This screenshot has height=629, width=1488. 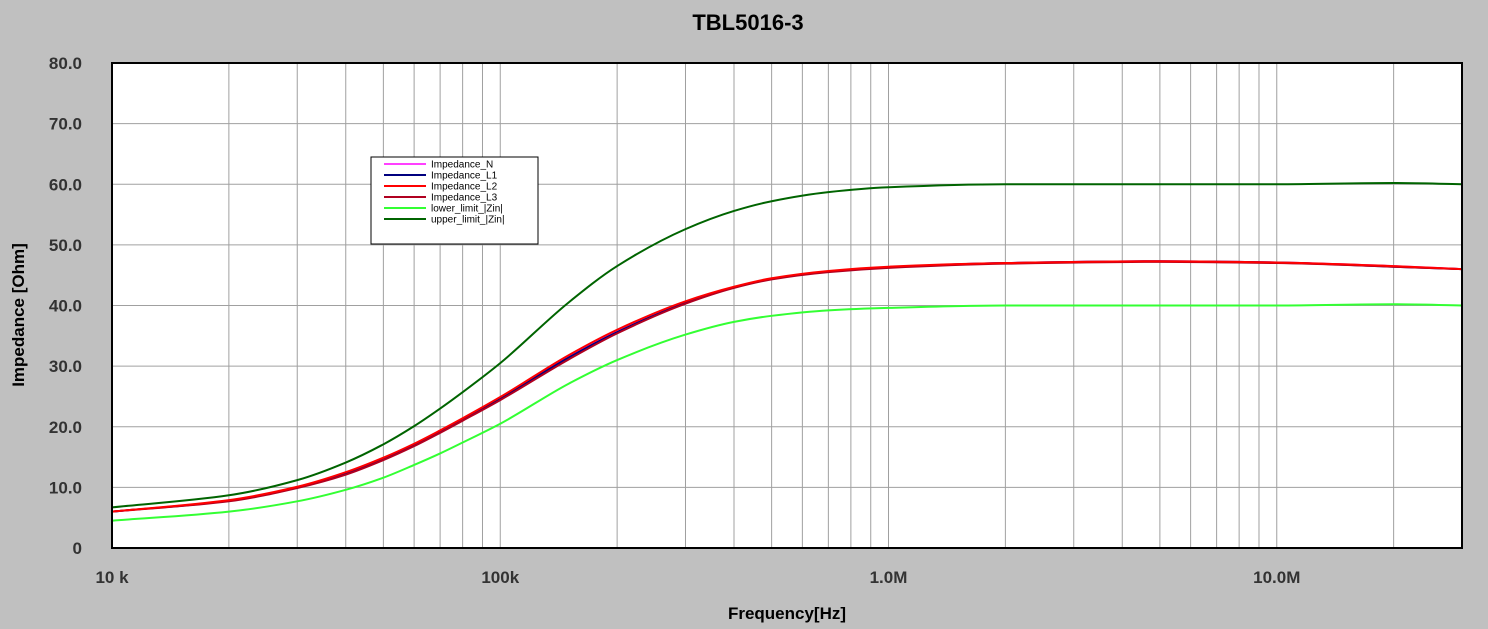 What do you see at coordinates (65, 124) in the screenshot?
I see `y-tick-label: 70.0` at bounding box center [65, 124].